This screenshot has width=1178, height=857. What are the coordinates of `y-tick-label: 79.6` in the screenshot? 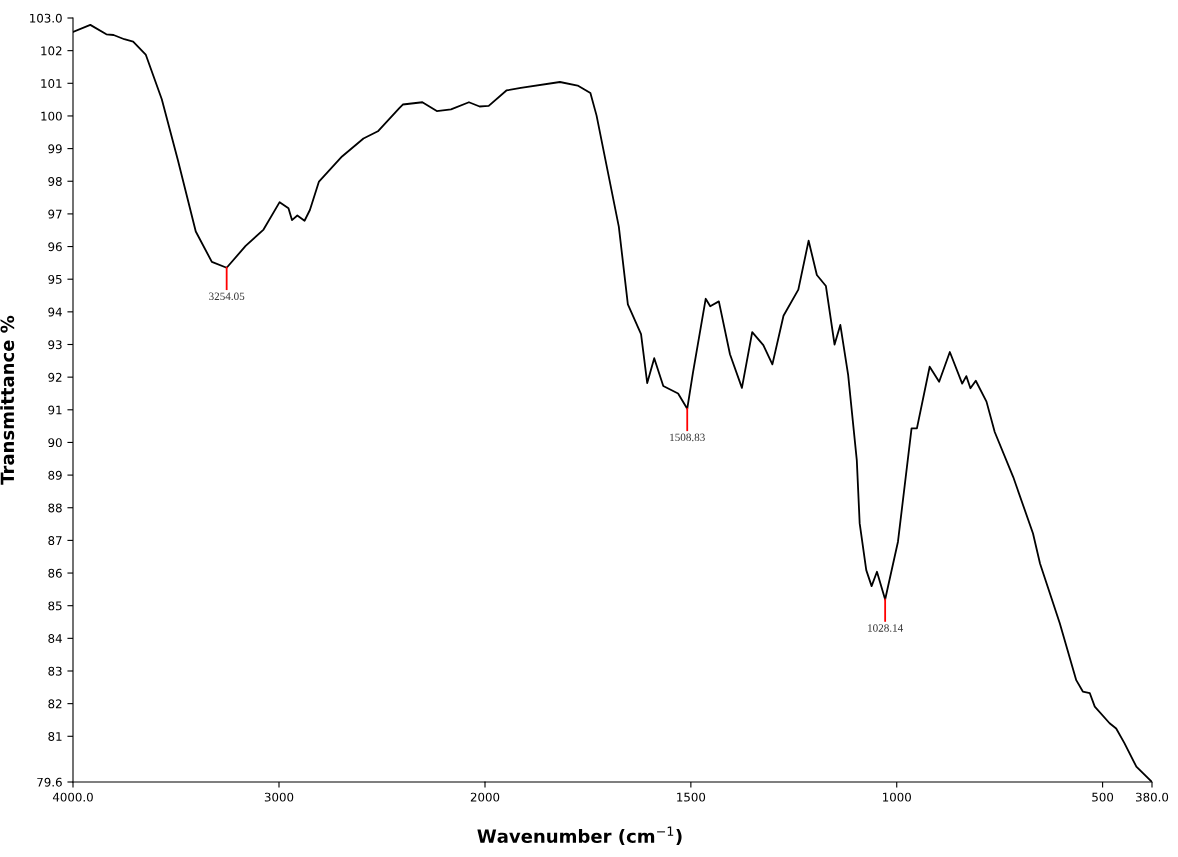 It's located at (49, 782).